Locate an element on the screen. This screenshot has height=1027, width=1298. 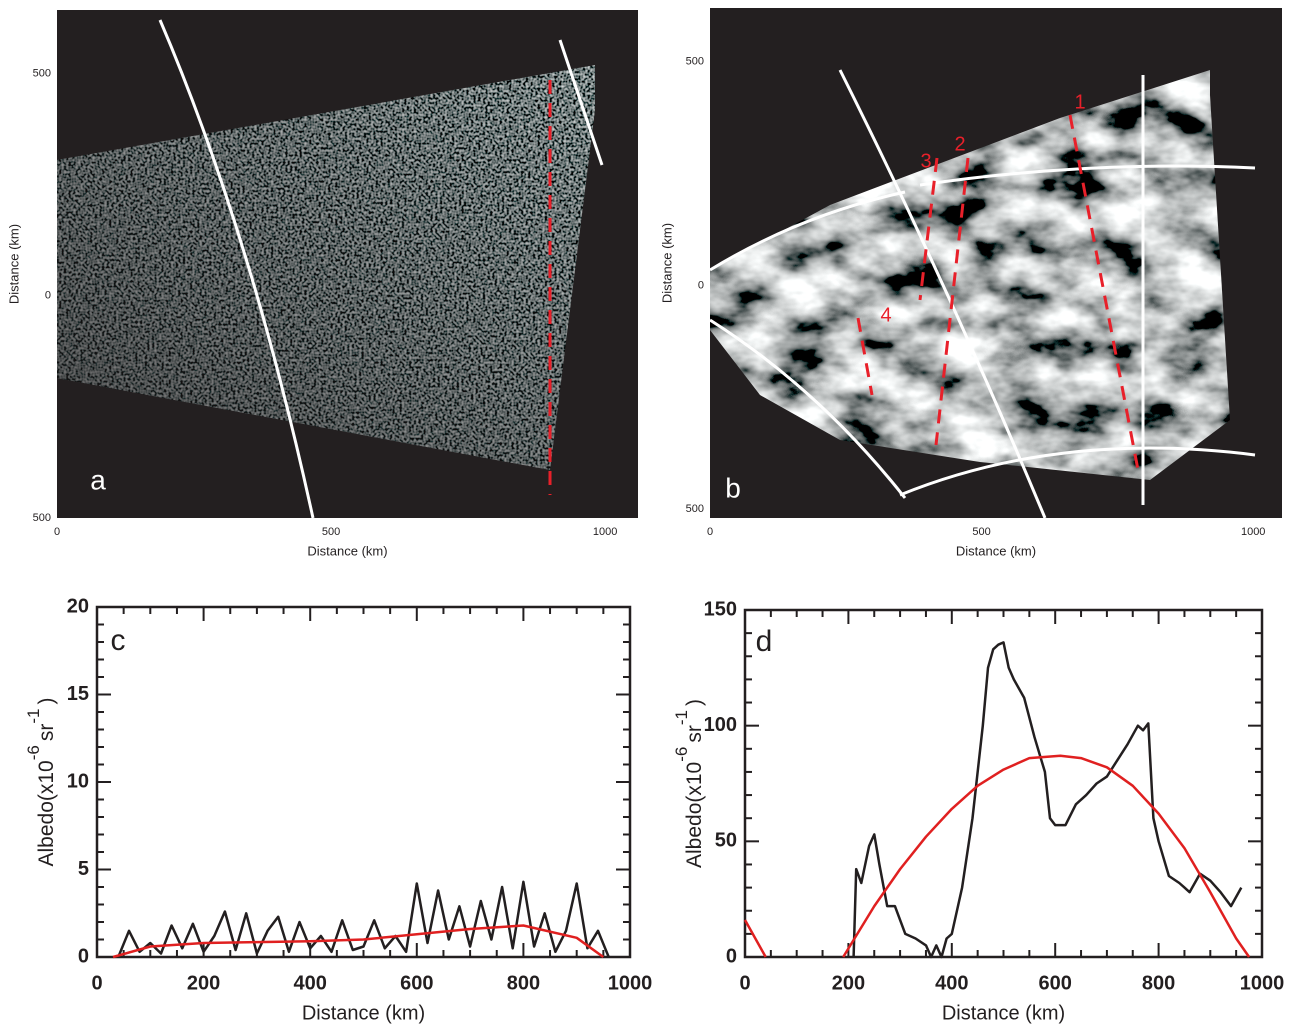
annotation: 1 is located at coordinates (1079, 102).